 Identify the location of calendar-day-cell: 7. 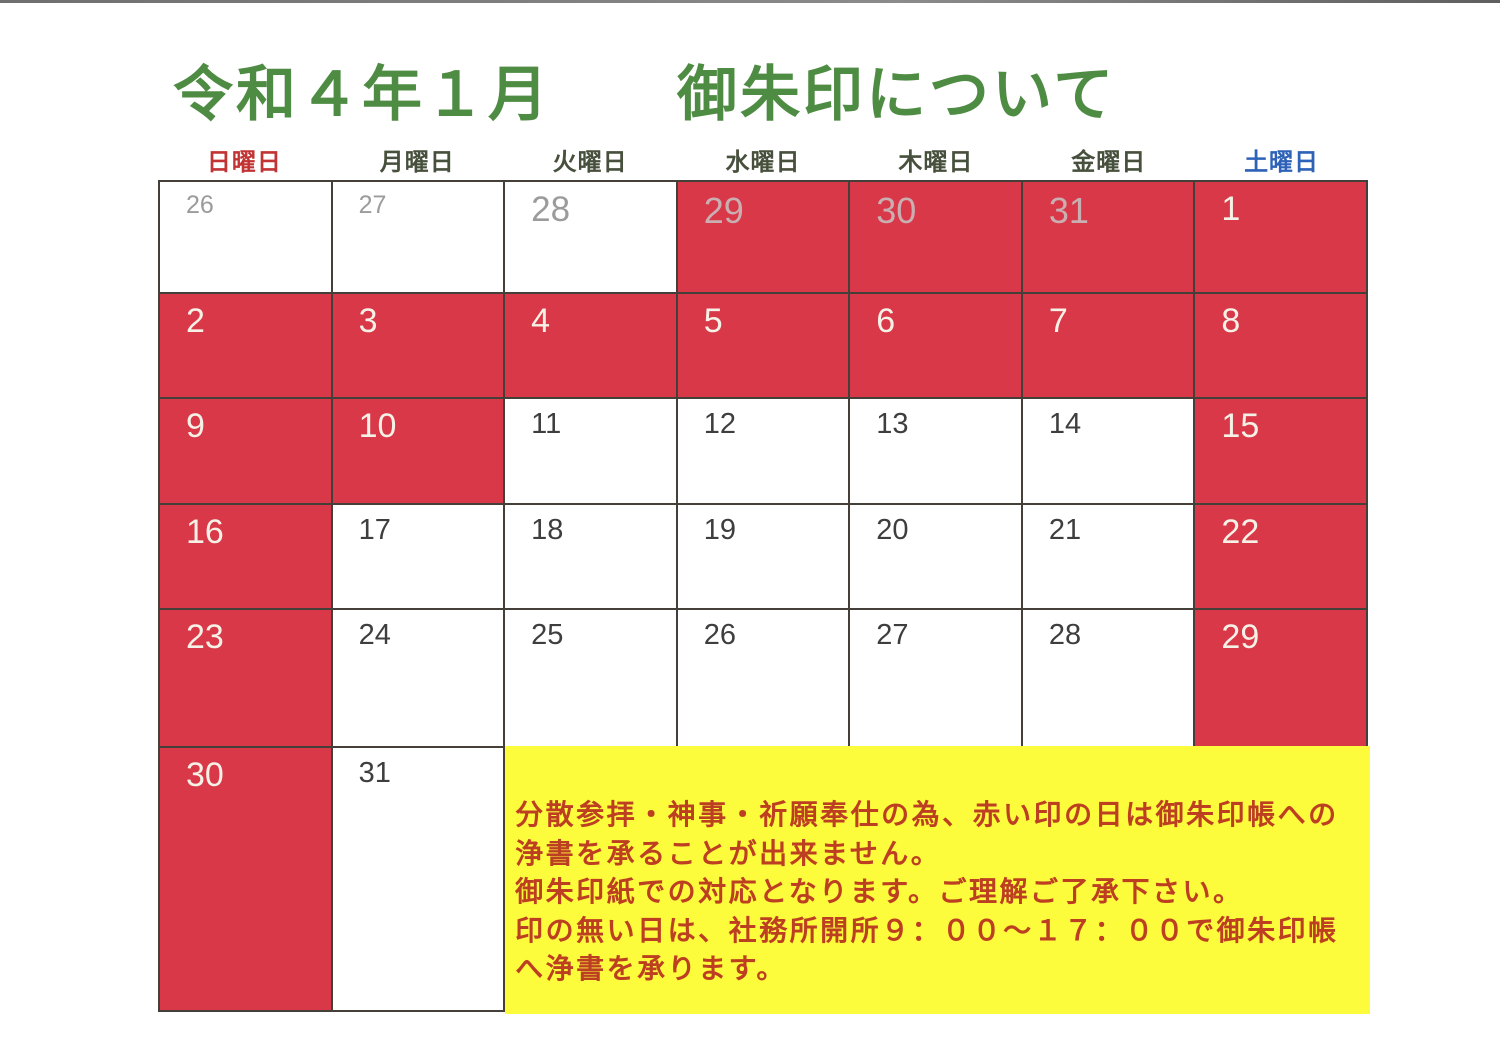
(1109, 346).